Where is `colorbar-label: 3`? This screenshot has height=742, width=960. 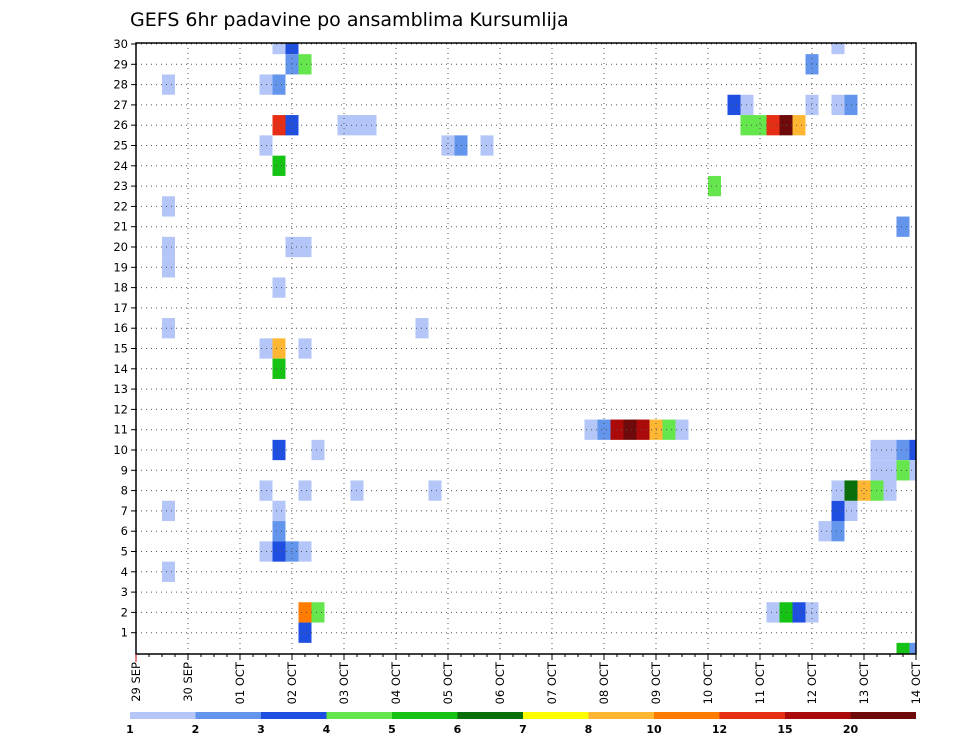
colorbar-label: 3 is located at coordinates (261, 729).